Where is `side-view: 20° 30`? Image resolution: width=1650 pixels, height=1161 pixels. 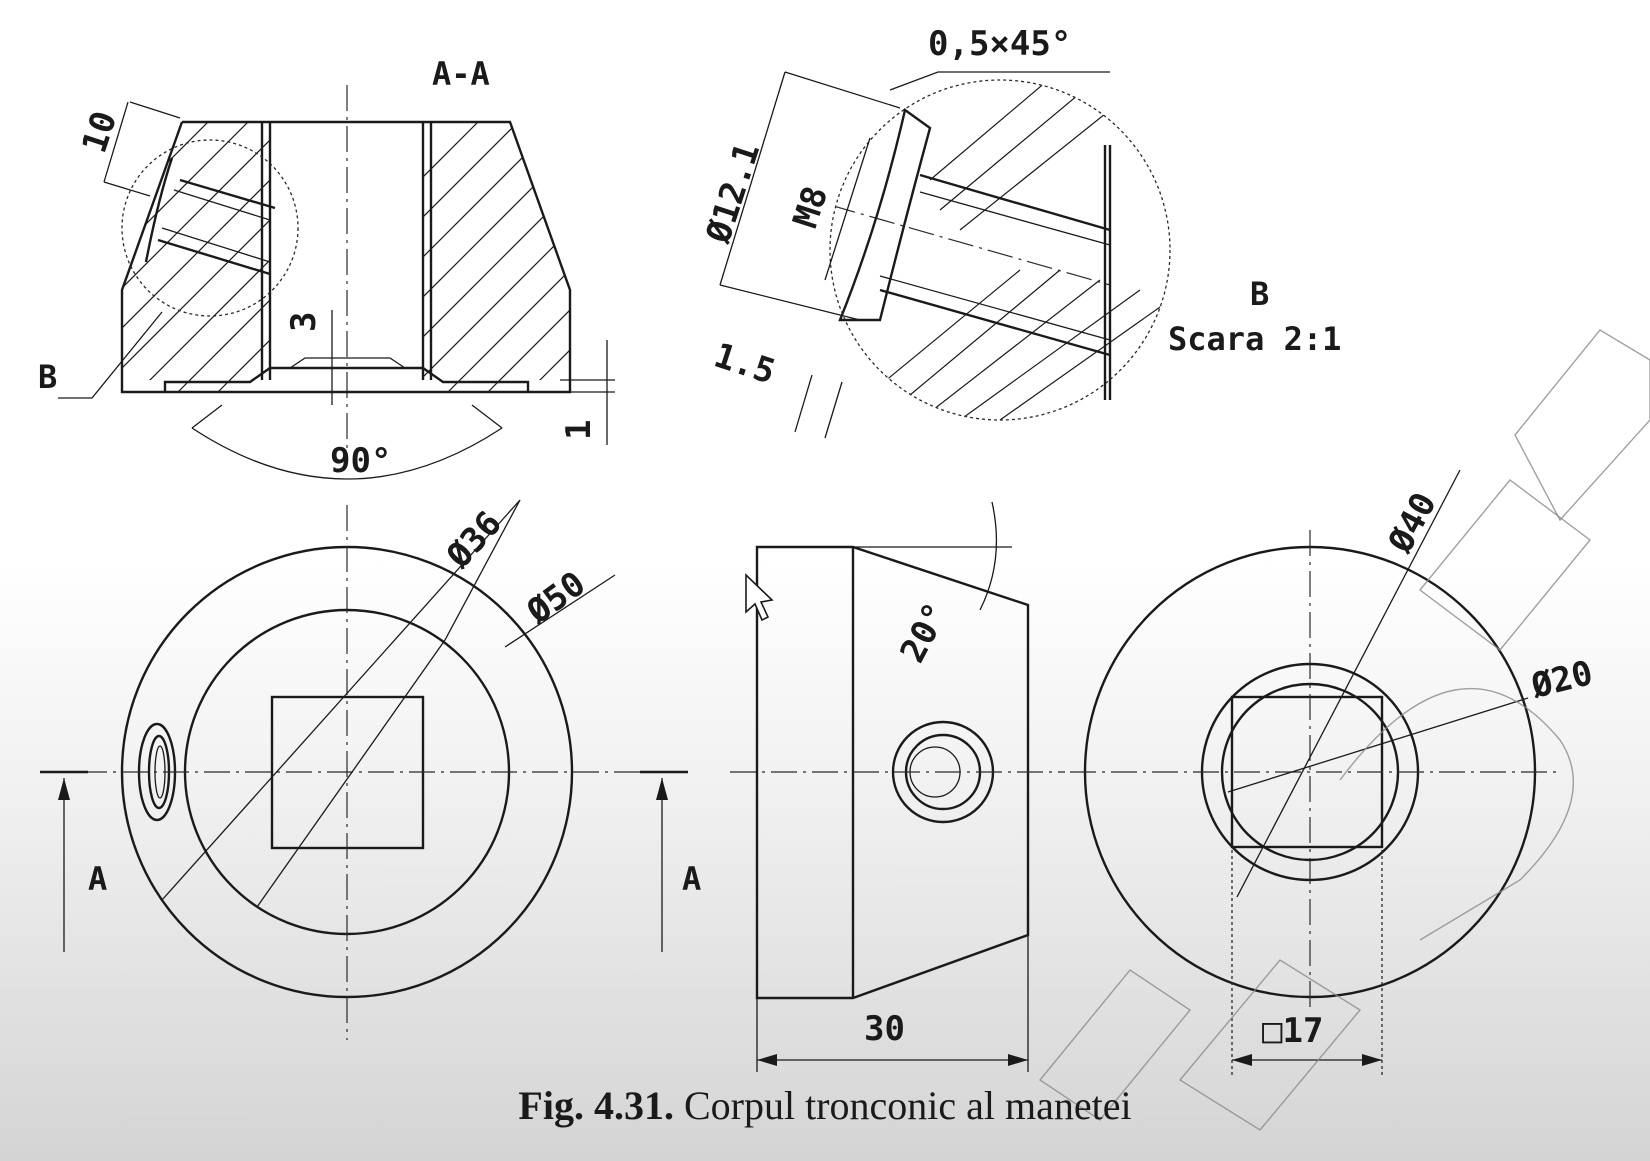
side-view: 20° 30 is located at coordinates (897, 786).